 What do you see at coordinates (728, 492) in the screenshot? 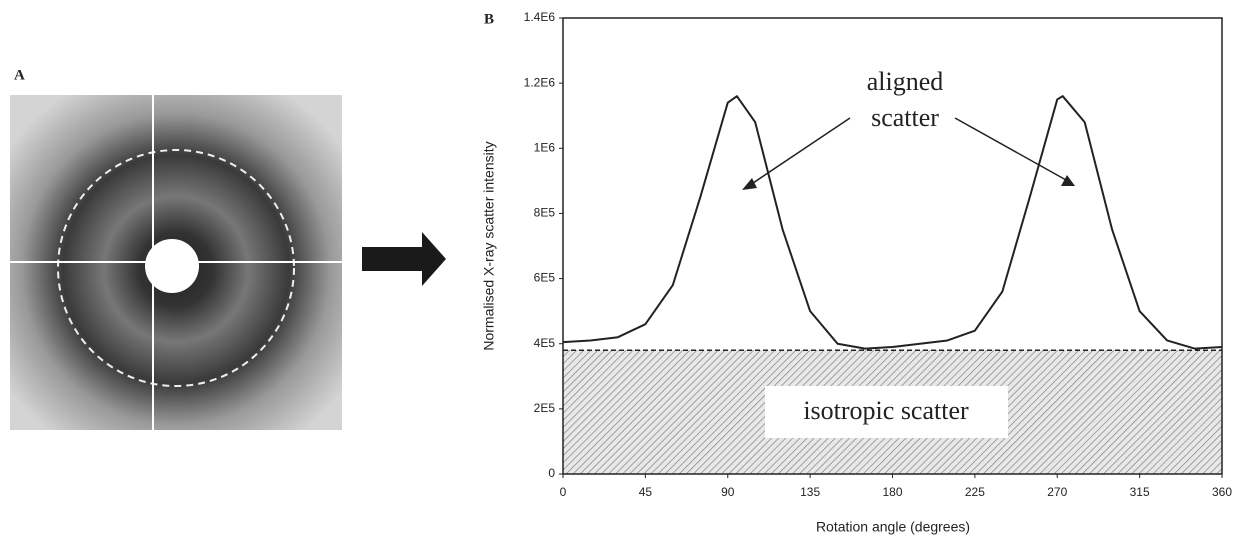
I see `x-tick-label: 90` at bounding box center [728, 492].